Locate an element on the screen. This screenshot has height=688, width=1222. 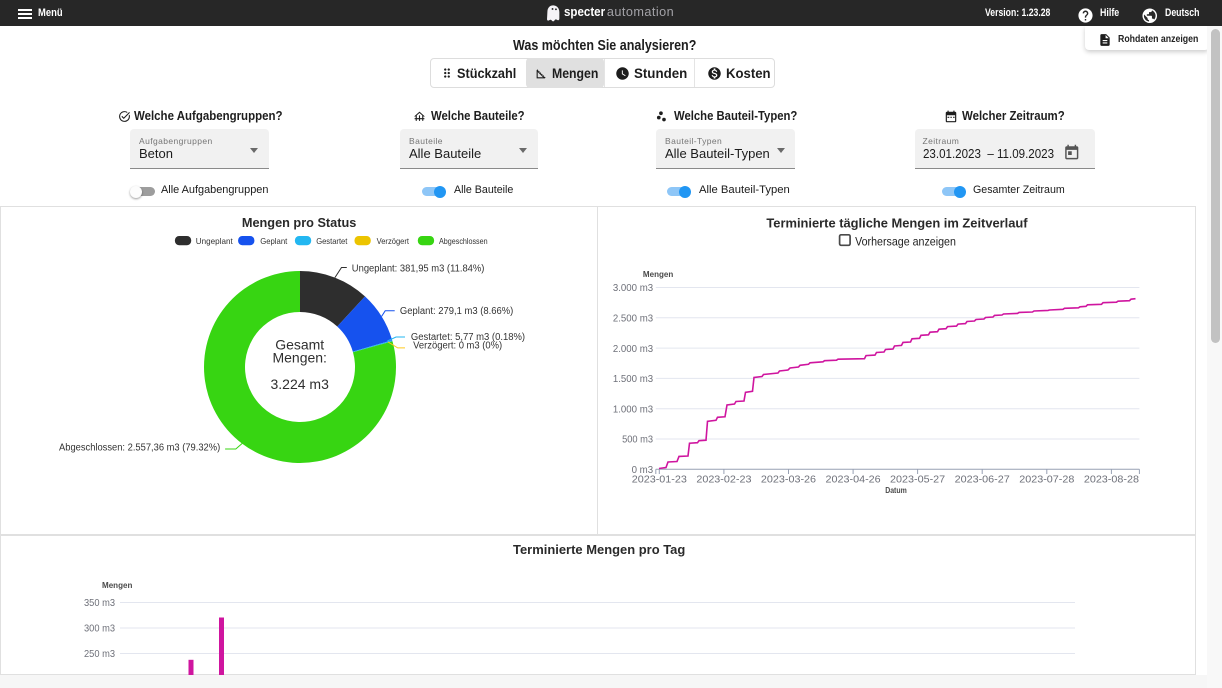
svg-text: 2.500 m3 is located at coordinates (633, 319).